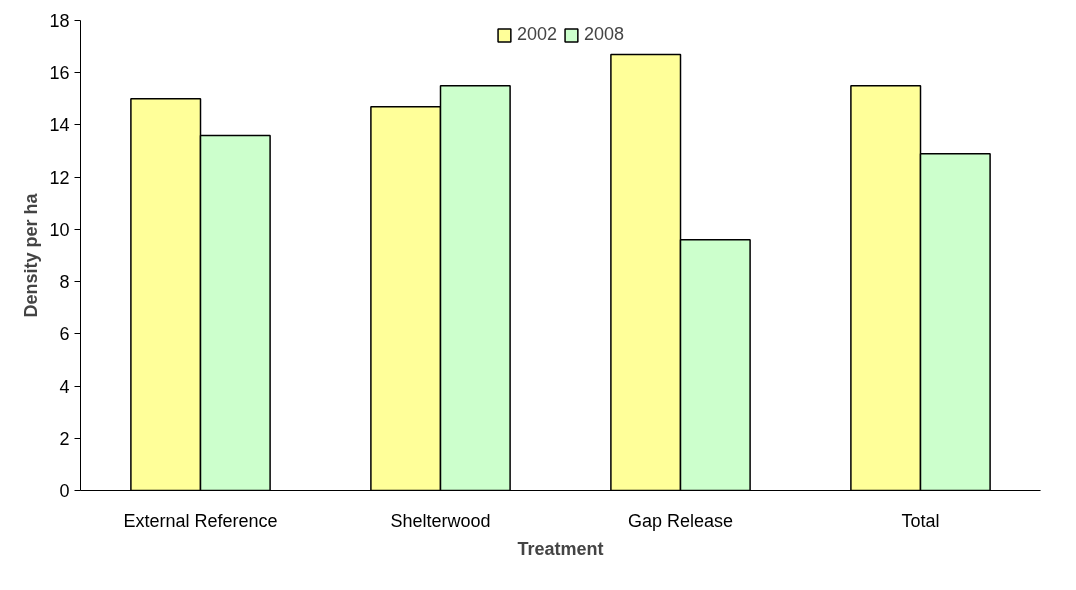  What do you see at coordinates (200, 520) in the screenshot?
I see `x-tick-label: External Reference` at bounding box center [200, 520].